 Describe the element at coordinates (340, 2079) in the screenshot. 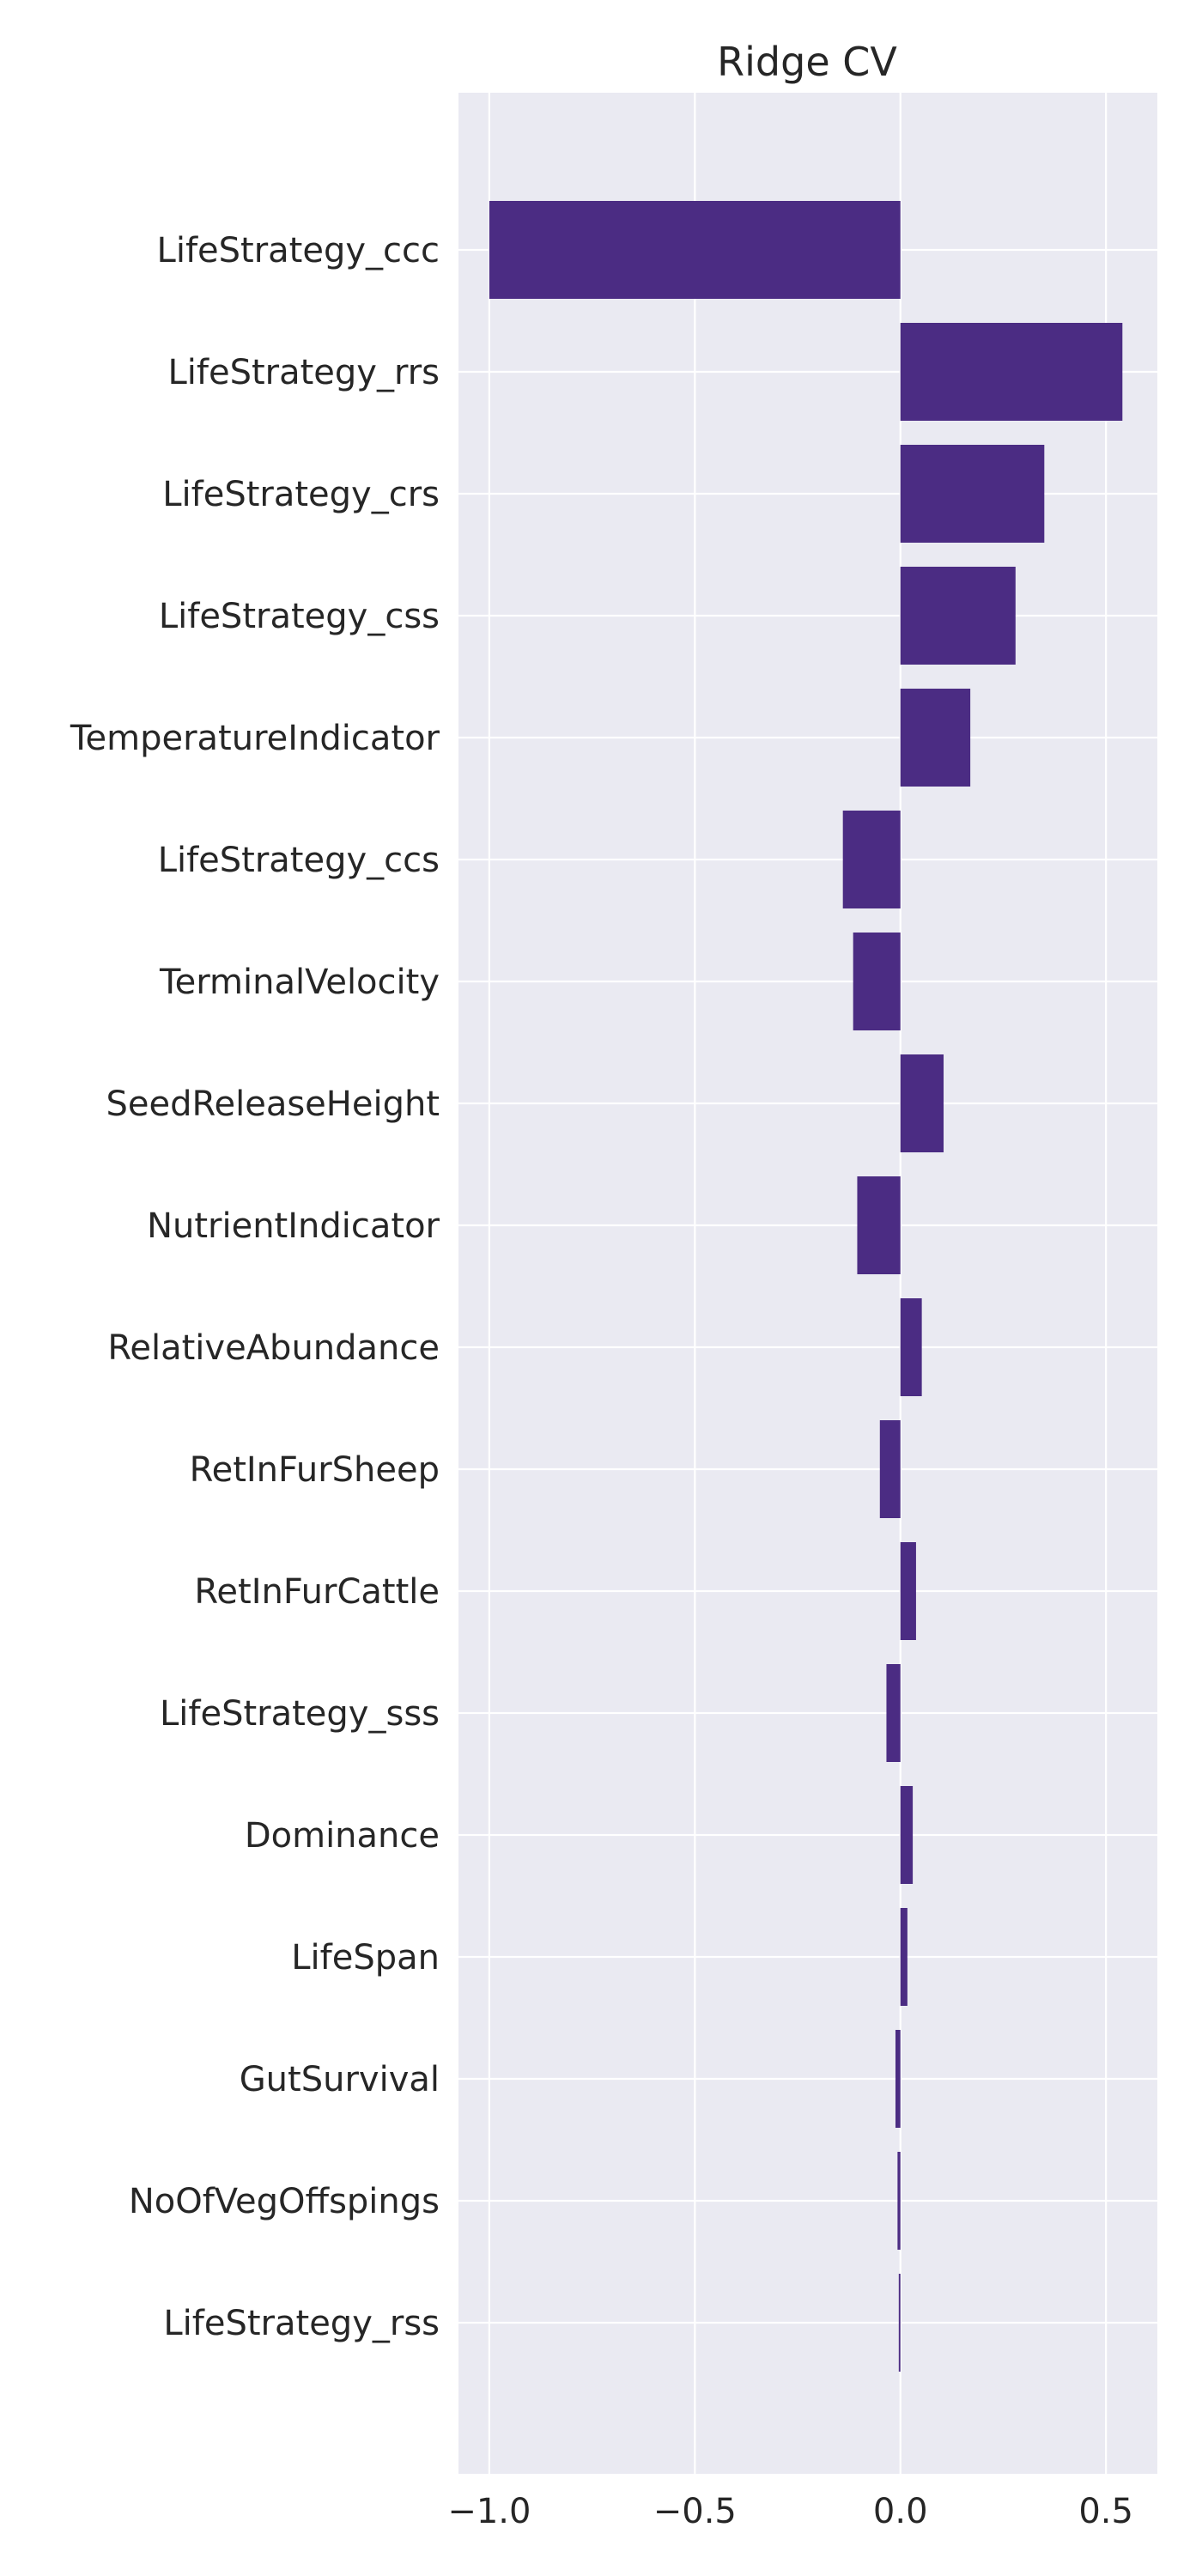

I see `y-tick-label: GutSurvival` at that location.